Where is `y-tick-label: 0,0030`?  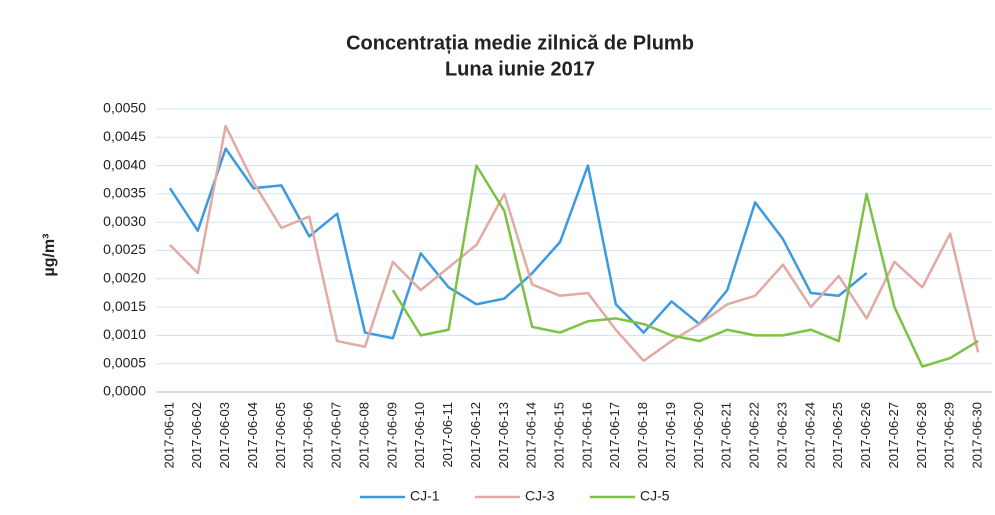 y-tick-label: 0,0030 is located at coordinates (124, 221).